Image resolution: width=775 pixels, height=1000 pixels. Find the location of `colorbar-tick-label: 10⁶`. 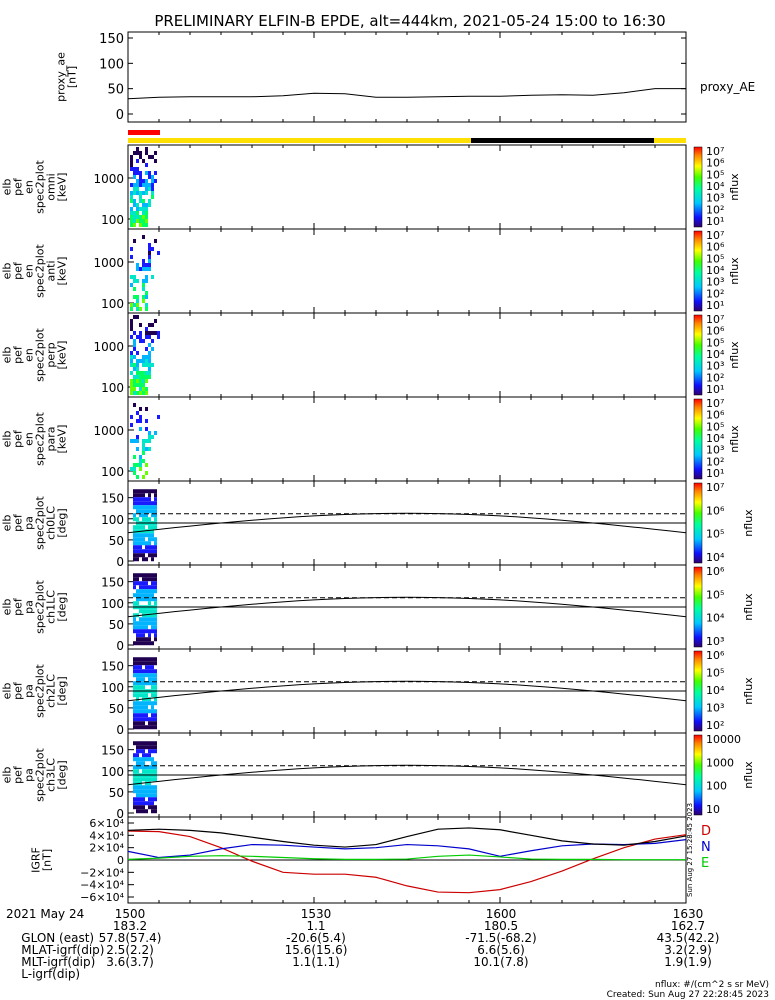

colorbar-tick-label: 10⁶ is located at coordinates (715, 415).